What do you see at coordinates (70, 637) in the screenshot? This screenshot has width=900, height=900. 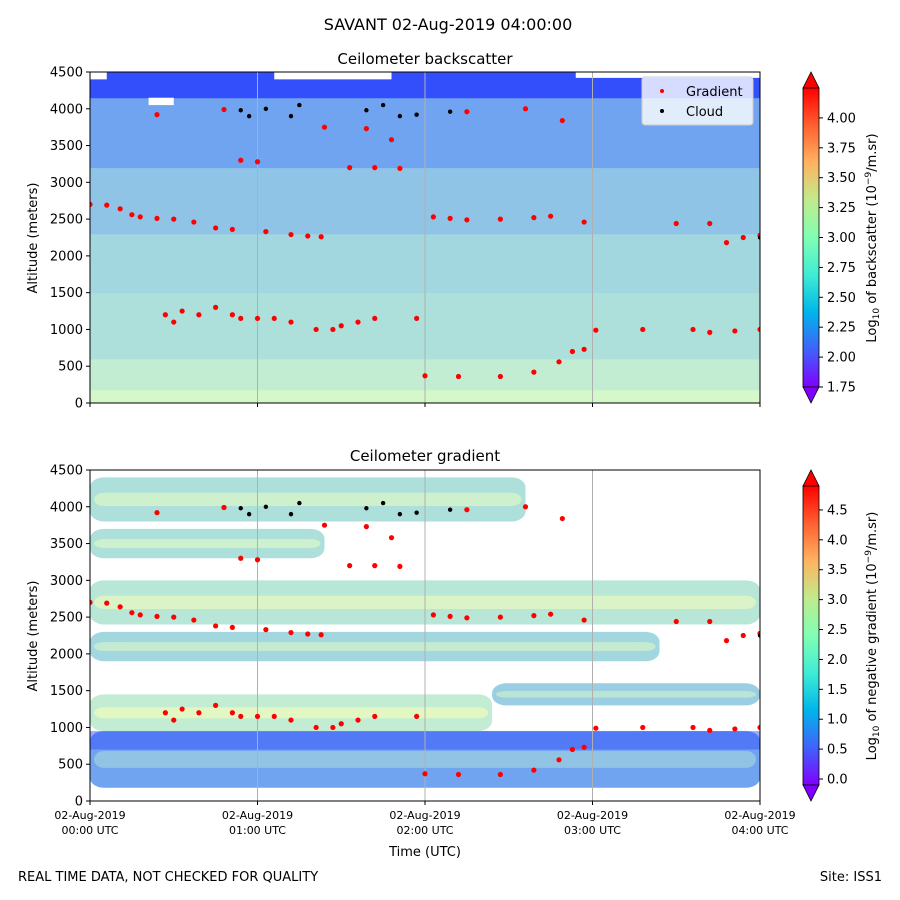 I see `gradient-y-axis: 0 500 1000 1500 2000 2500 3000 3500 4000 4500` at bounding box center [70, 637].